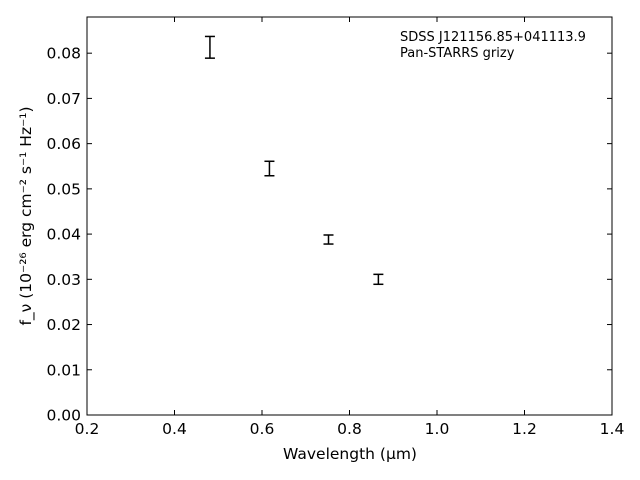 The image size is (640, 480). Describe the element at coordinates (349, 429) in the screenshot. I see `x-tick-label: 0.8` at that location.